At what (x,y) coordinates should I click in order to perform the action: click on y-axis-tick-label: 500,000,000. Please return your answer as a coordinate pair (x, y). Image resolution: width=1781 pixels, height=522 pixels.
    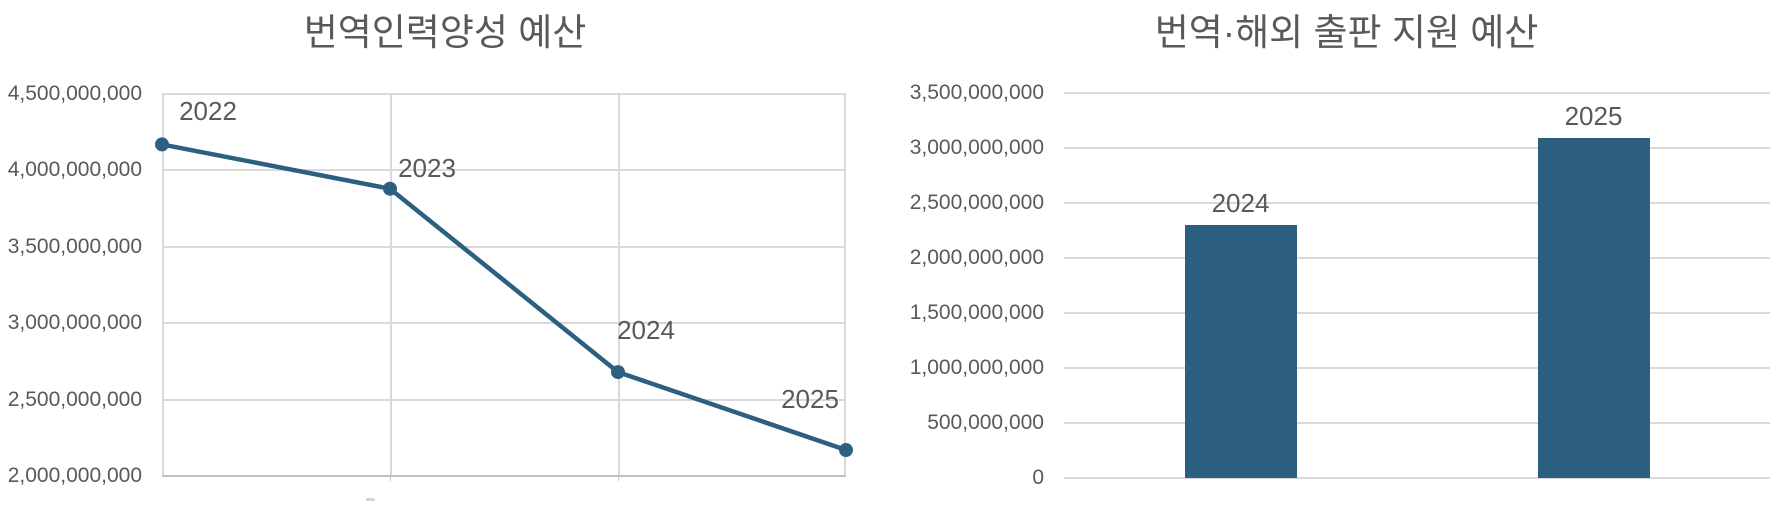
    Looking at the image, I should click on (985, 422).